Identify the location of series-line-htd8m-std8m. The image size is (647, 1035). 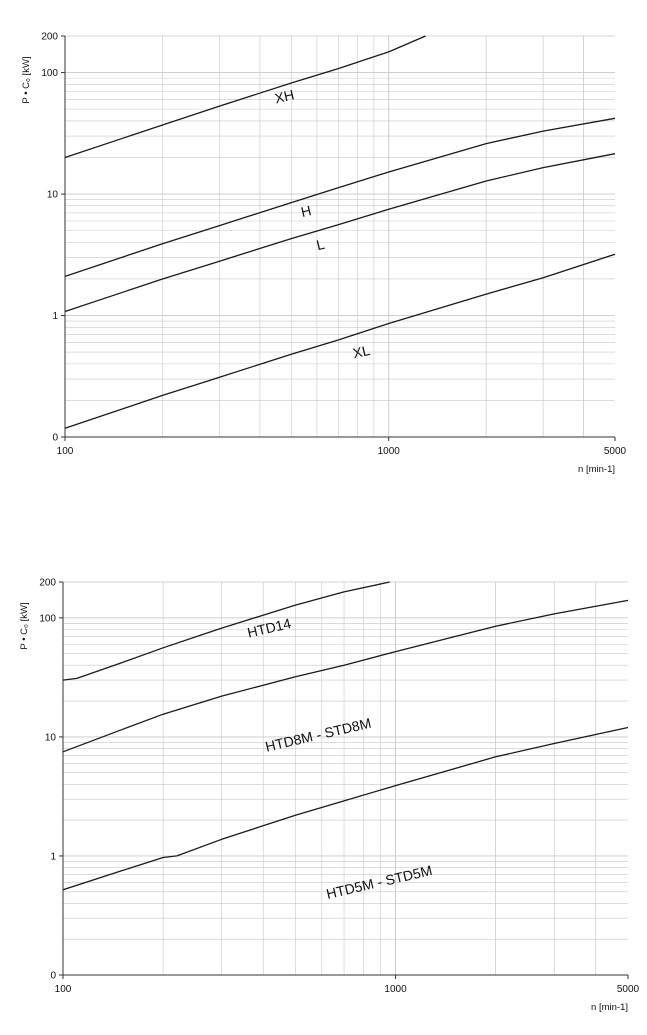
(345, 676).